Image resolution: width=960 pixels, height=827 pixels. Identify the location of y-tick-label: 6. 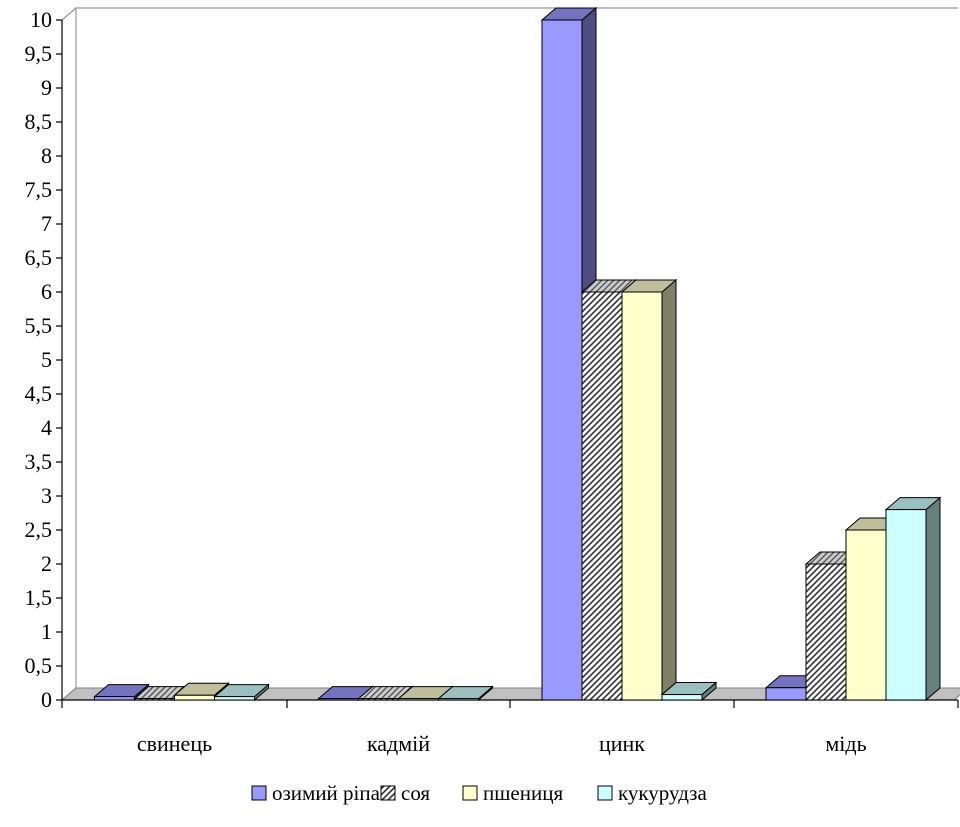
(46, 291).